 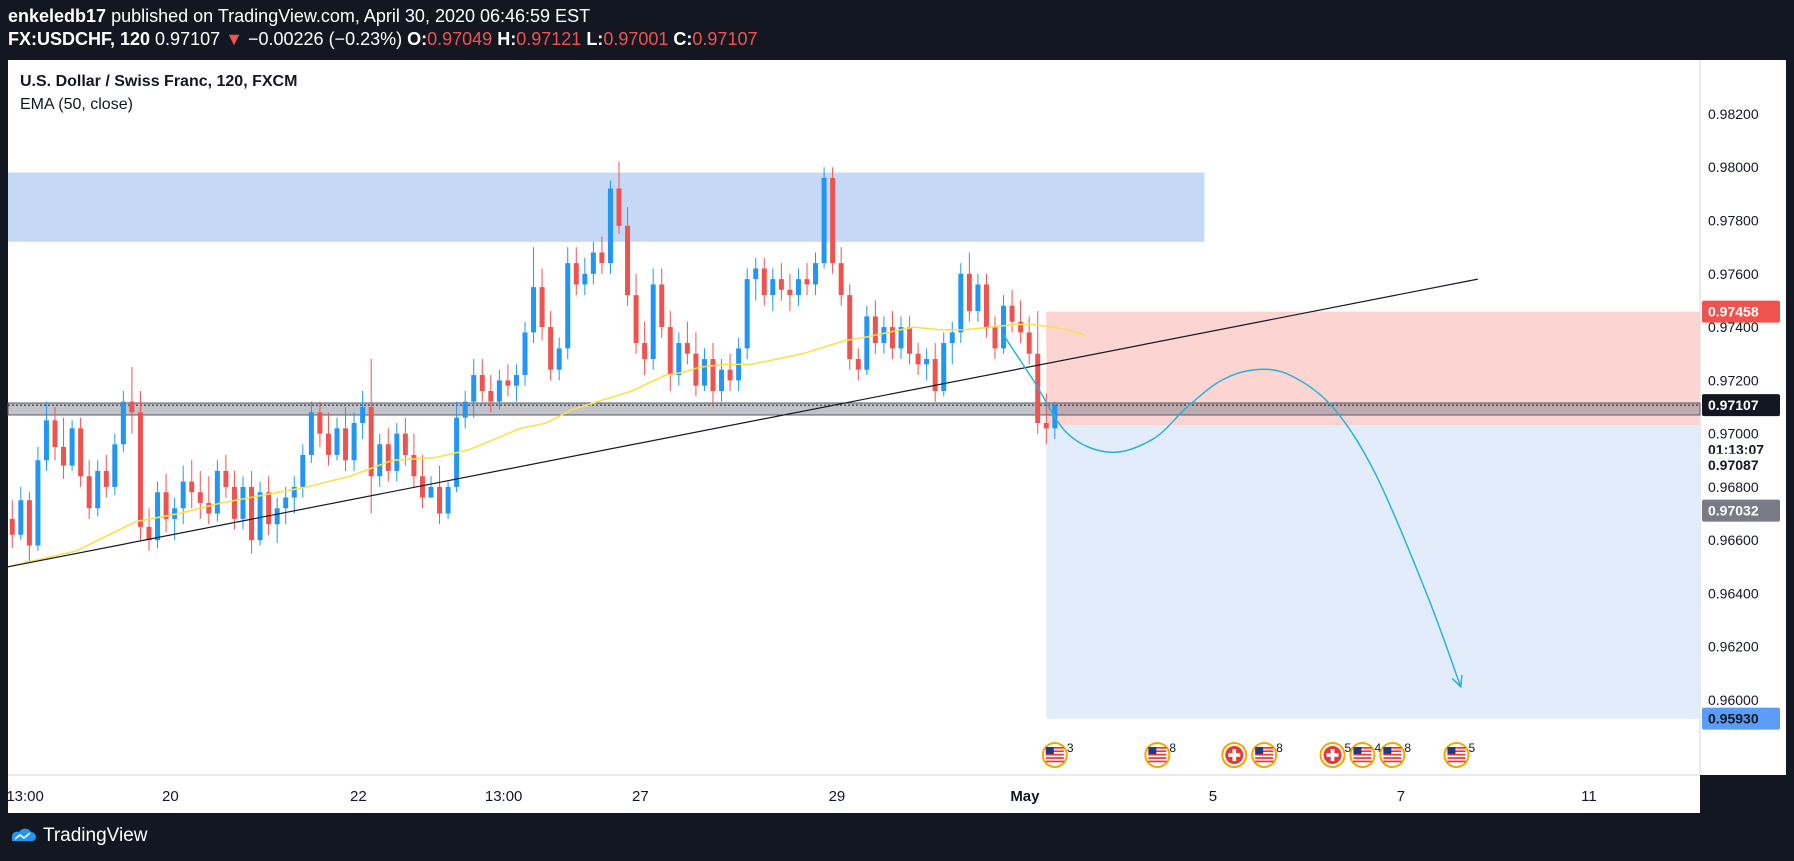 I want to click on footer-brand: TradingView, so click(x=79, y=836).